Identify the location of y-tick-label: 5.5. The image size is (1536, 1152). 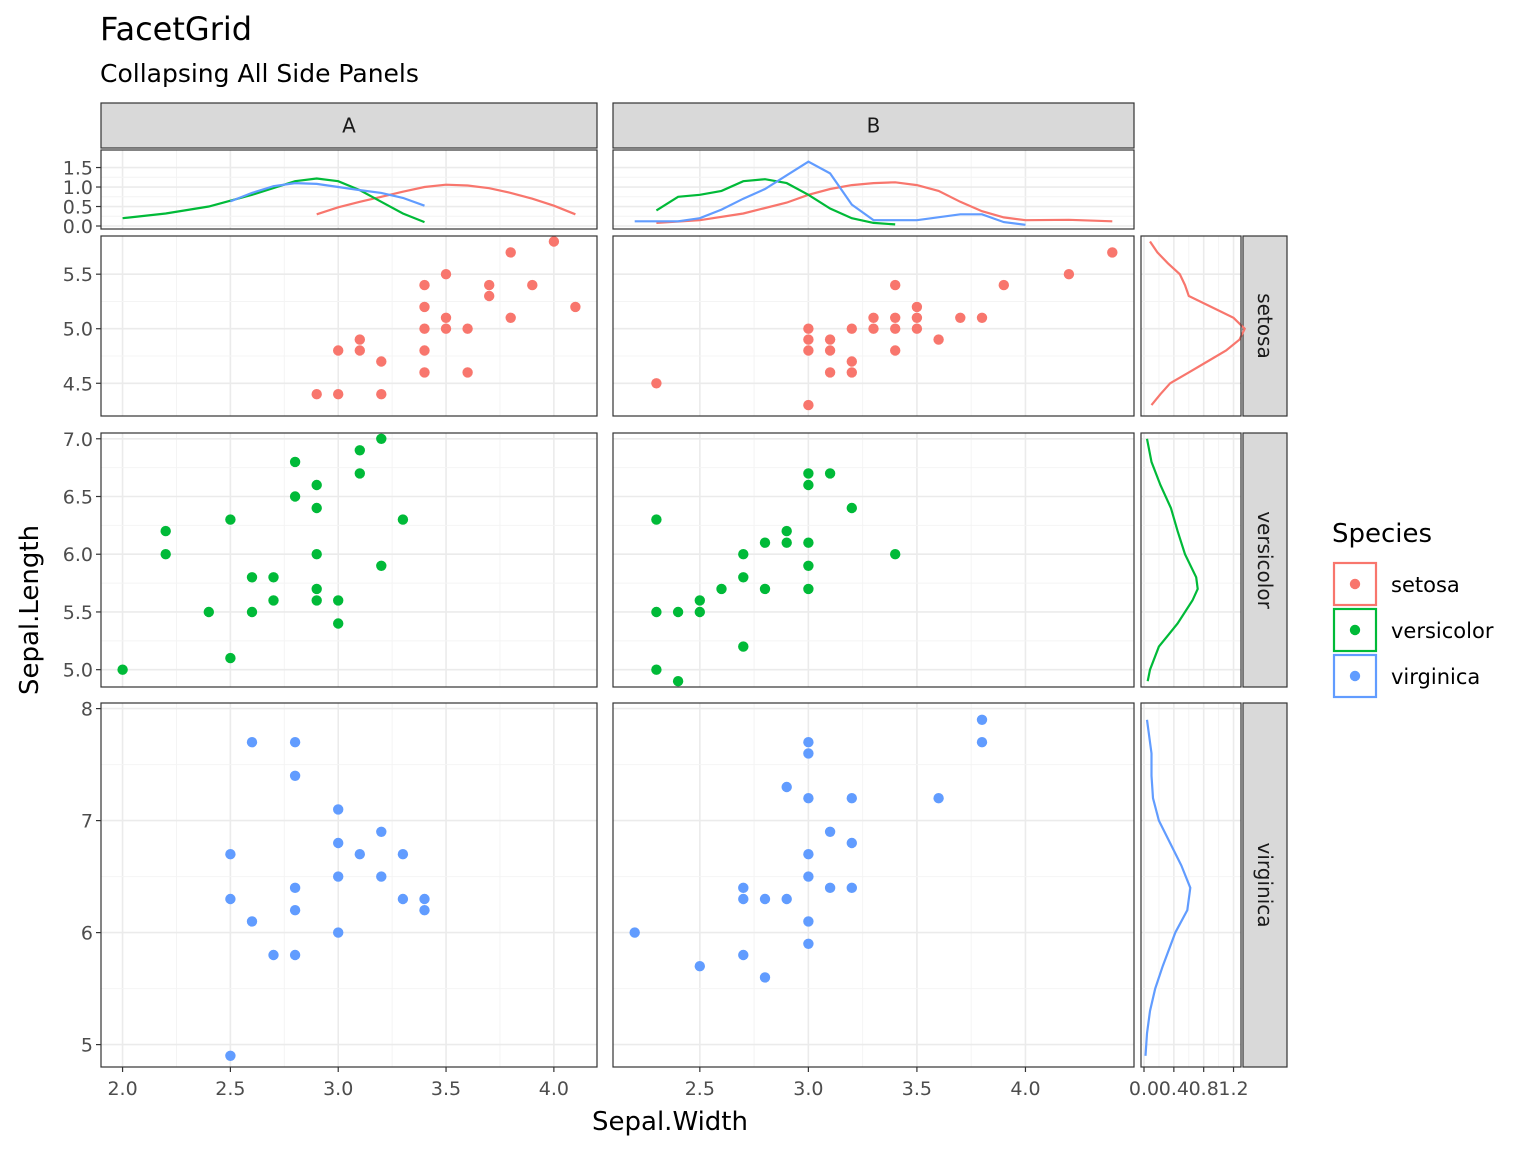
(78, 275).